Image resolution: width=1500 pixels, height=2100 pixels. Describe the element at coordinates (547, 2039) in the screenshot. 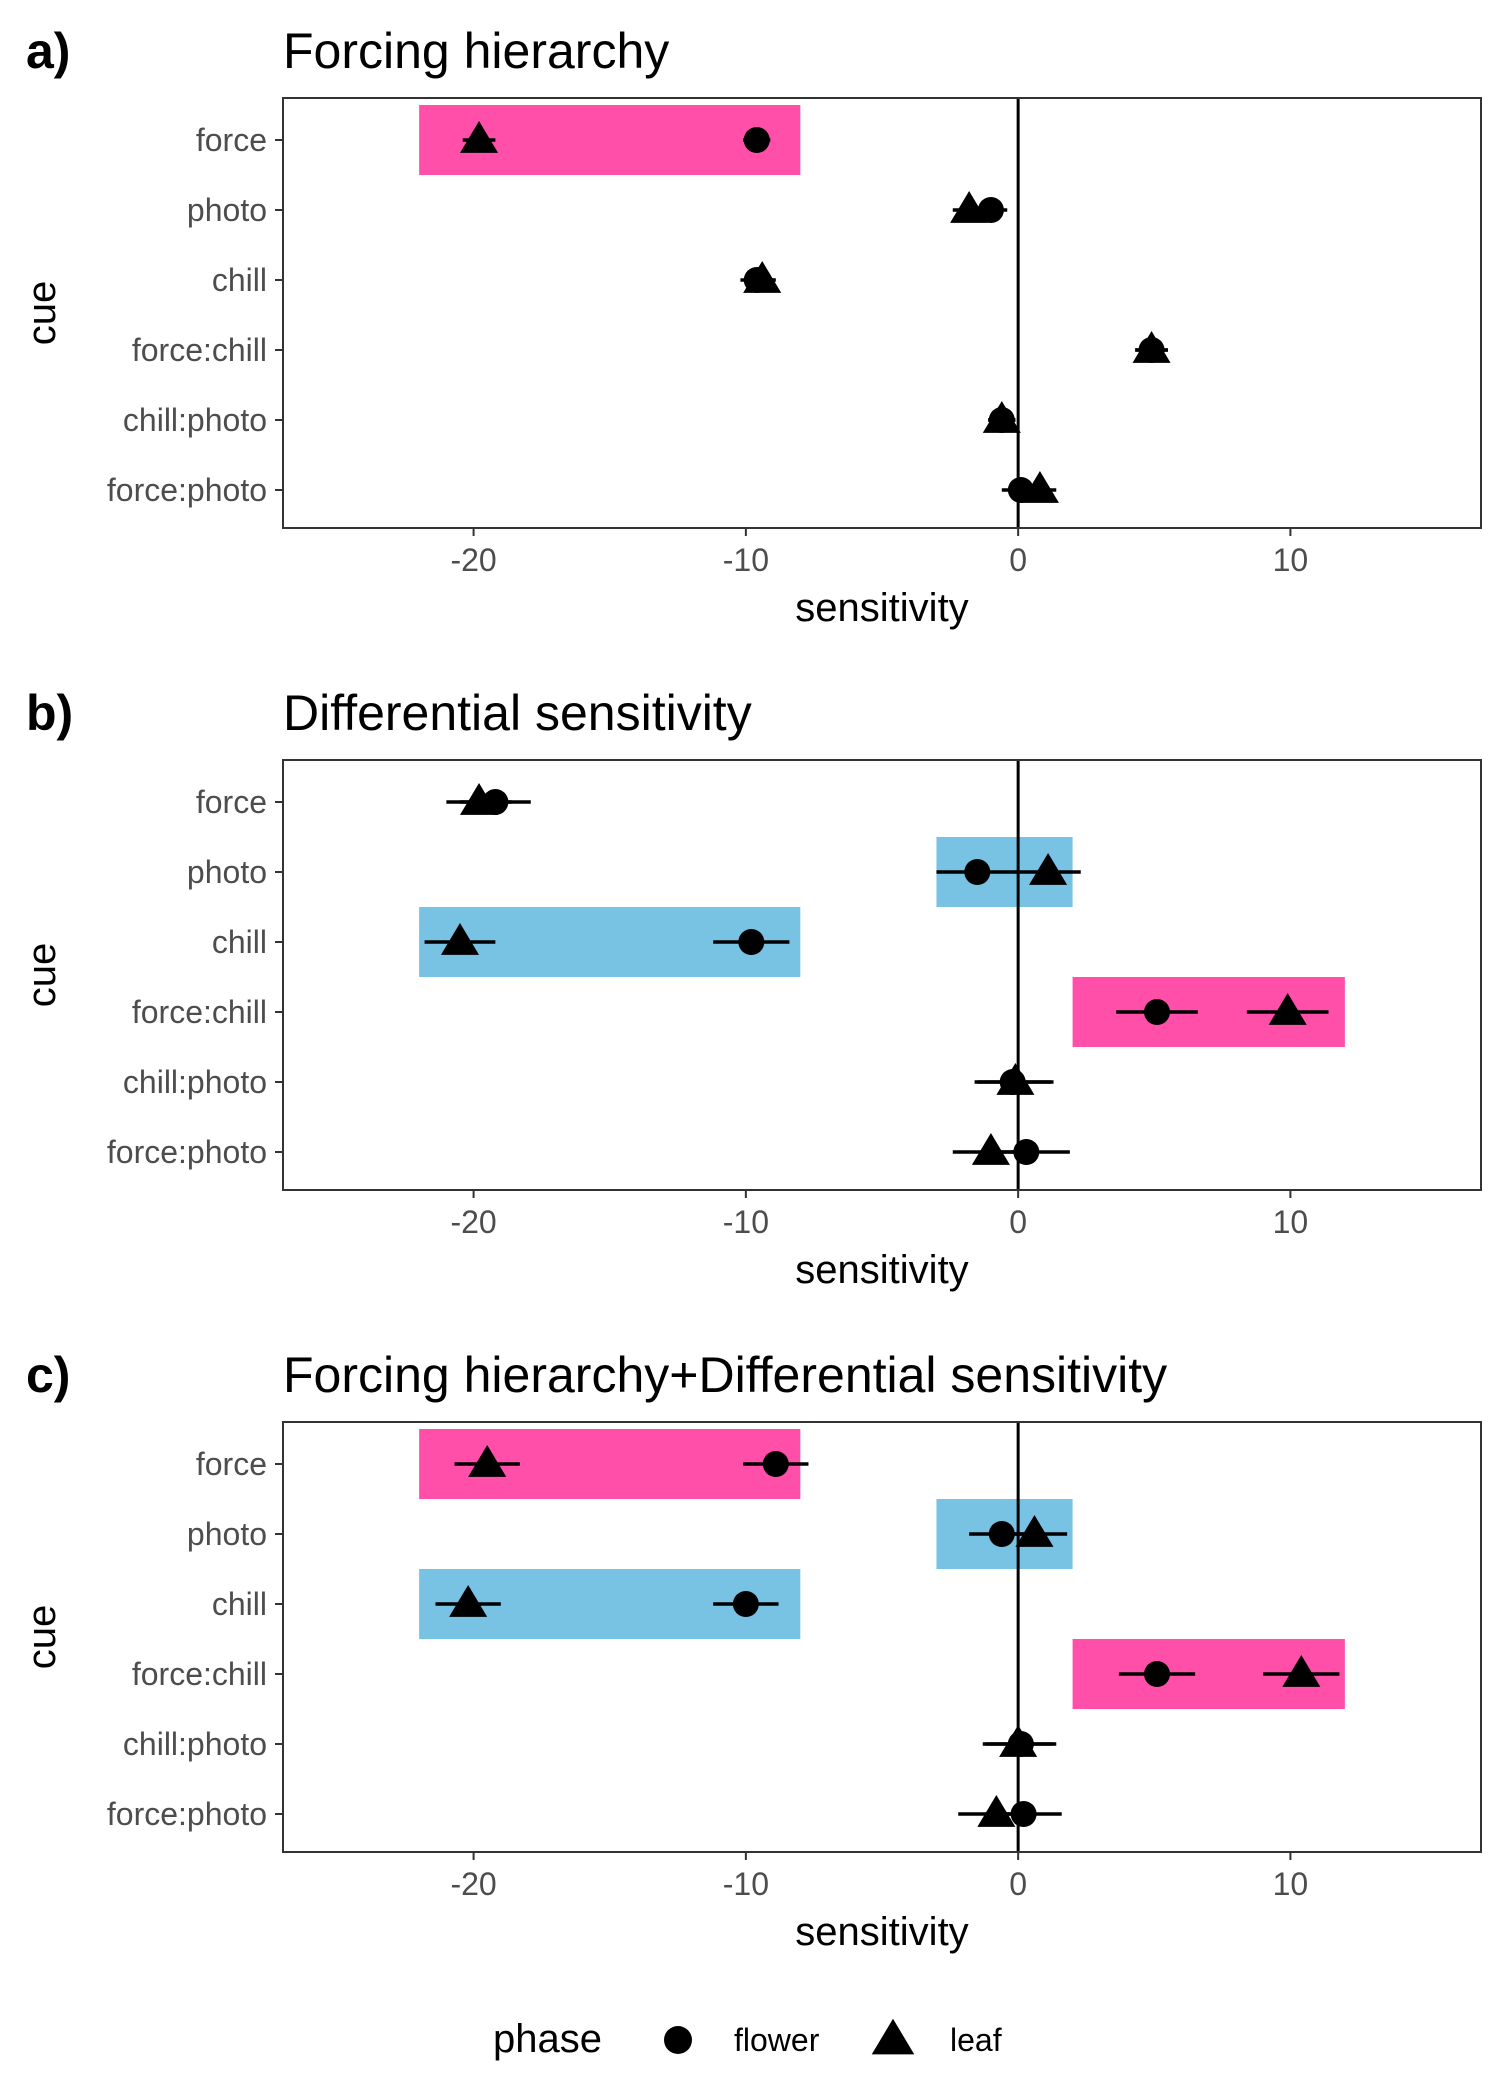

I see `legend-title: phase` at that location.